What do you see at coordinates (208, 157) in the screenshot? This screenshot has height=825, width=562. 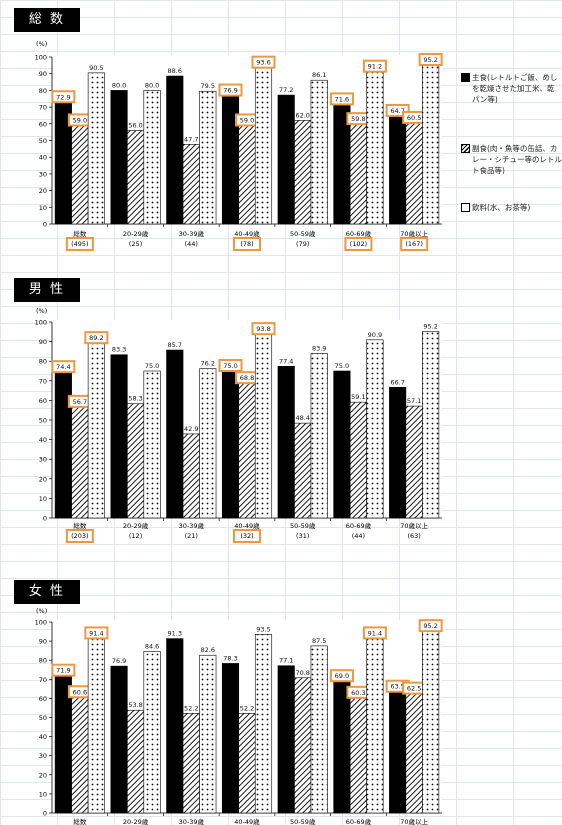 I see `bar-飲料-30-39歳` at bounding box center [208, 157].